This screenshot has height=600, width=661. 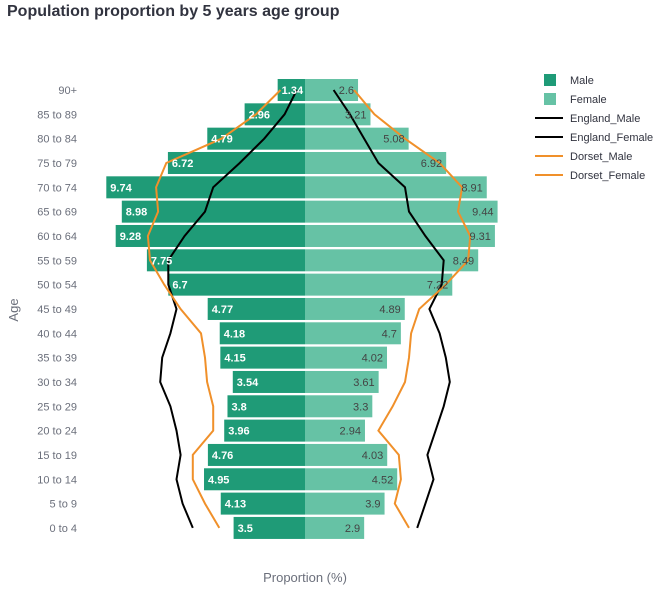 I want to click on y-tick-label: 20 to 24, so click(x=57, y=432).